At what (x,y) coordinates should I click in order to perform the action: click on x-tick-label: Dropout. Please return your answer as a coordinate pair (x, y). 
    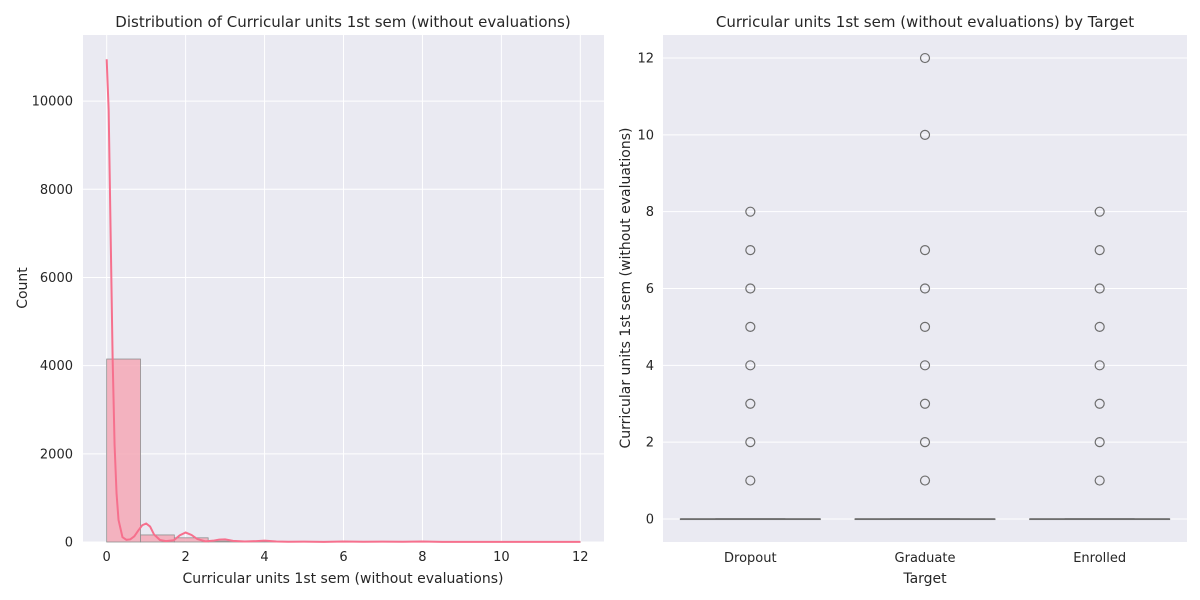
    Looking at the image, I should click on (750, 558).